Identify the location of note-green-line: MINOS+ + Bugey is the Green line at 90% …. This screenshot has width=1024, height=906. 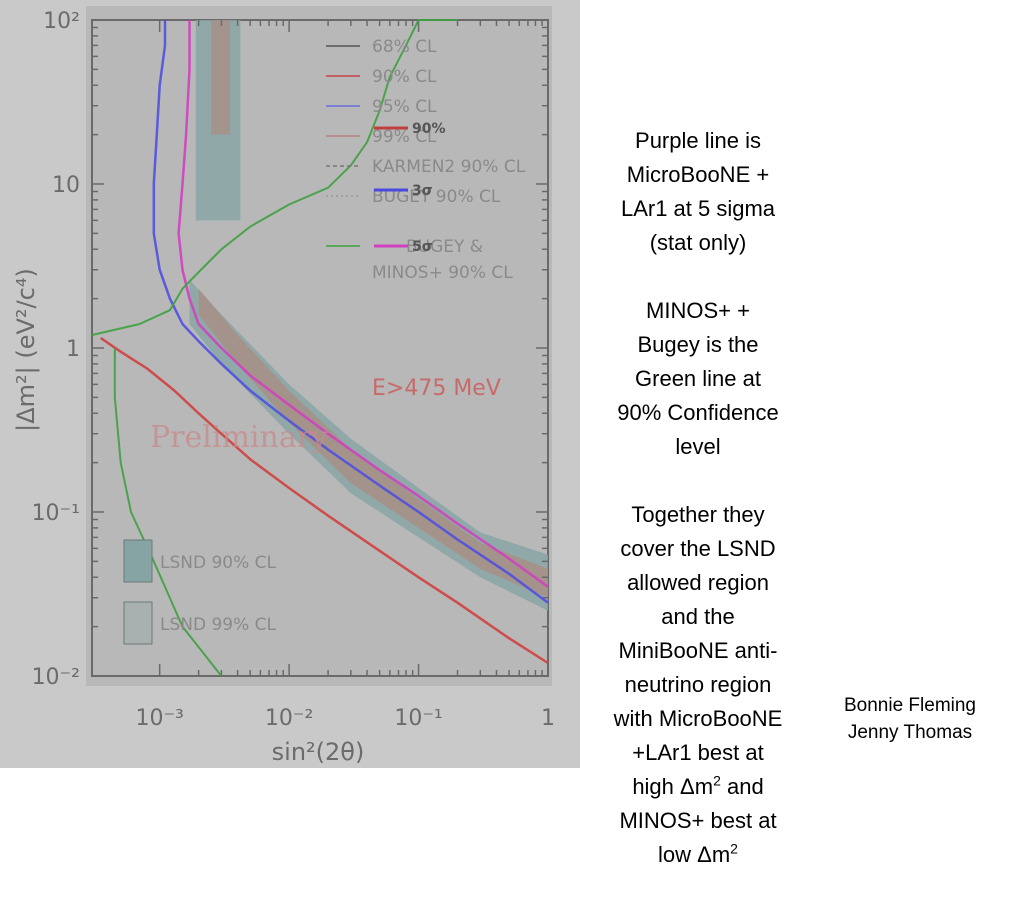
(698, 378).